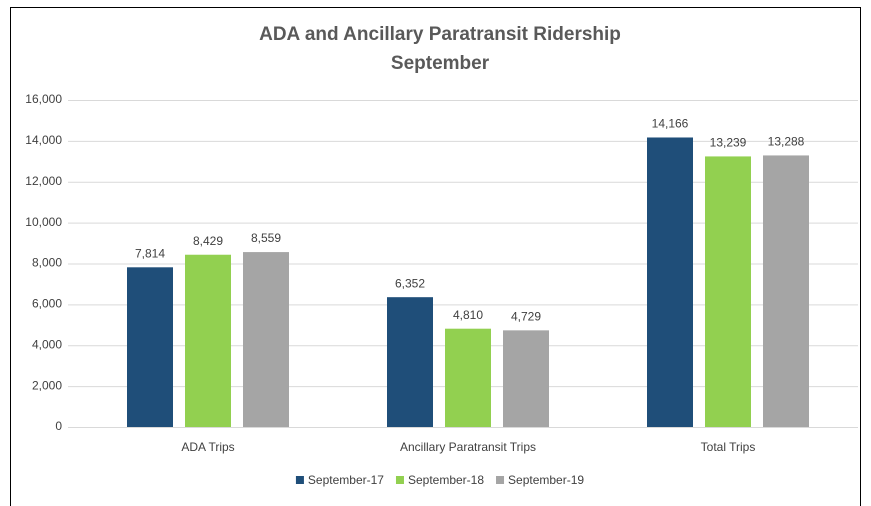  I want to click on y-tick-label: 4,000, so click(47, 344).